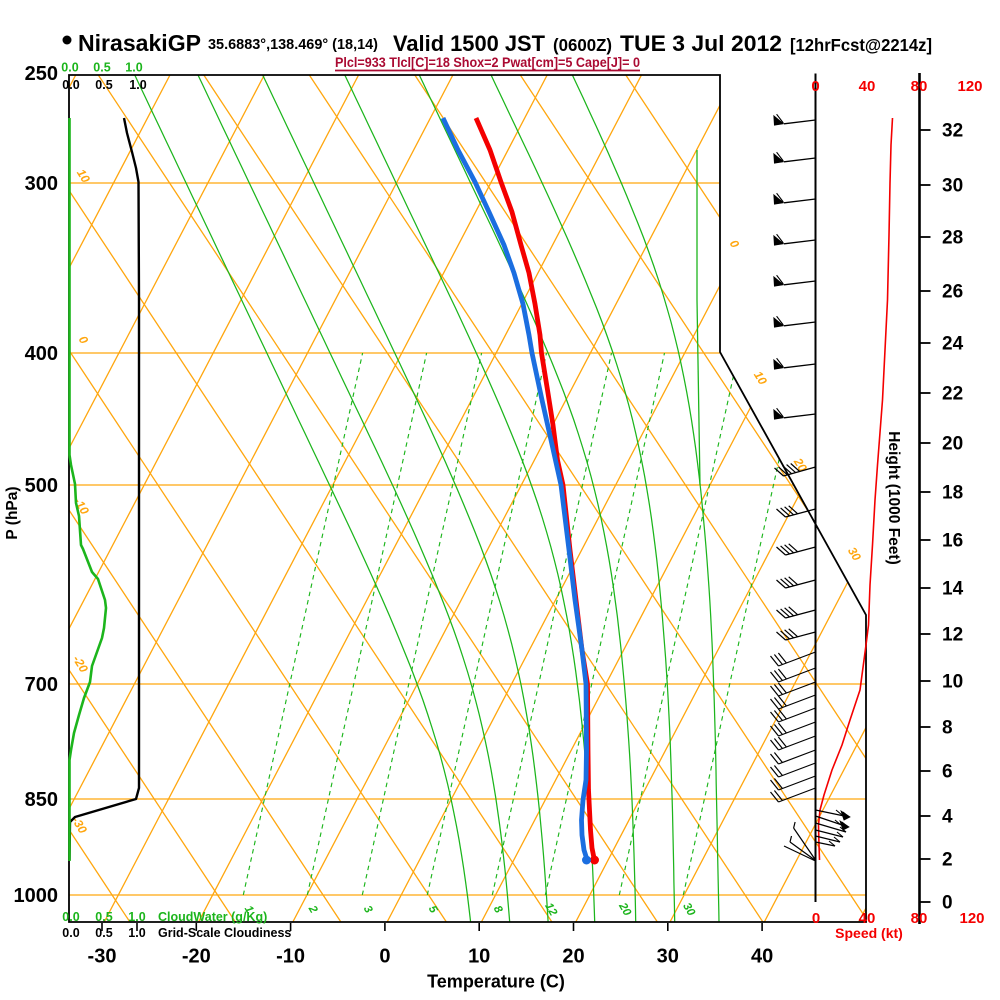  I want to click on svg-text: 16, so click(952, 541).